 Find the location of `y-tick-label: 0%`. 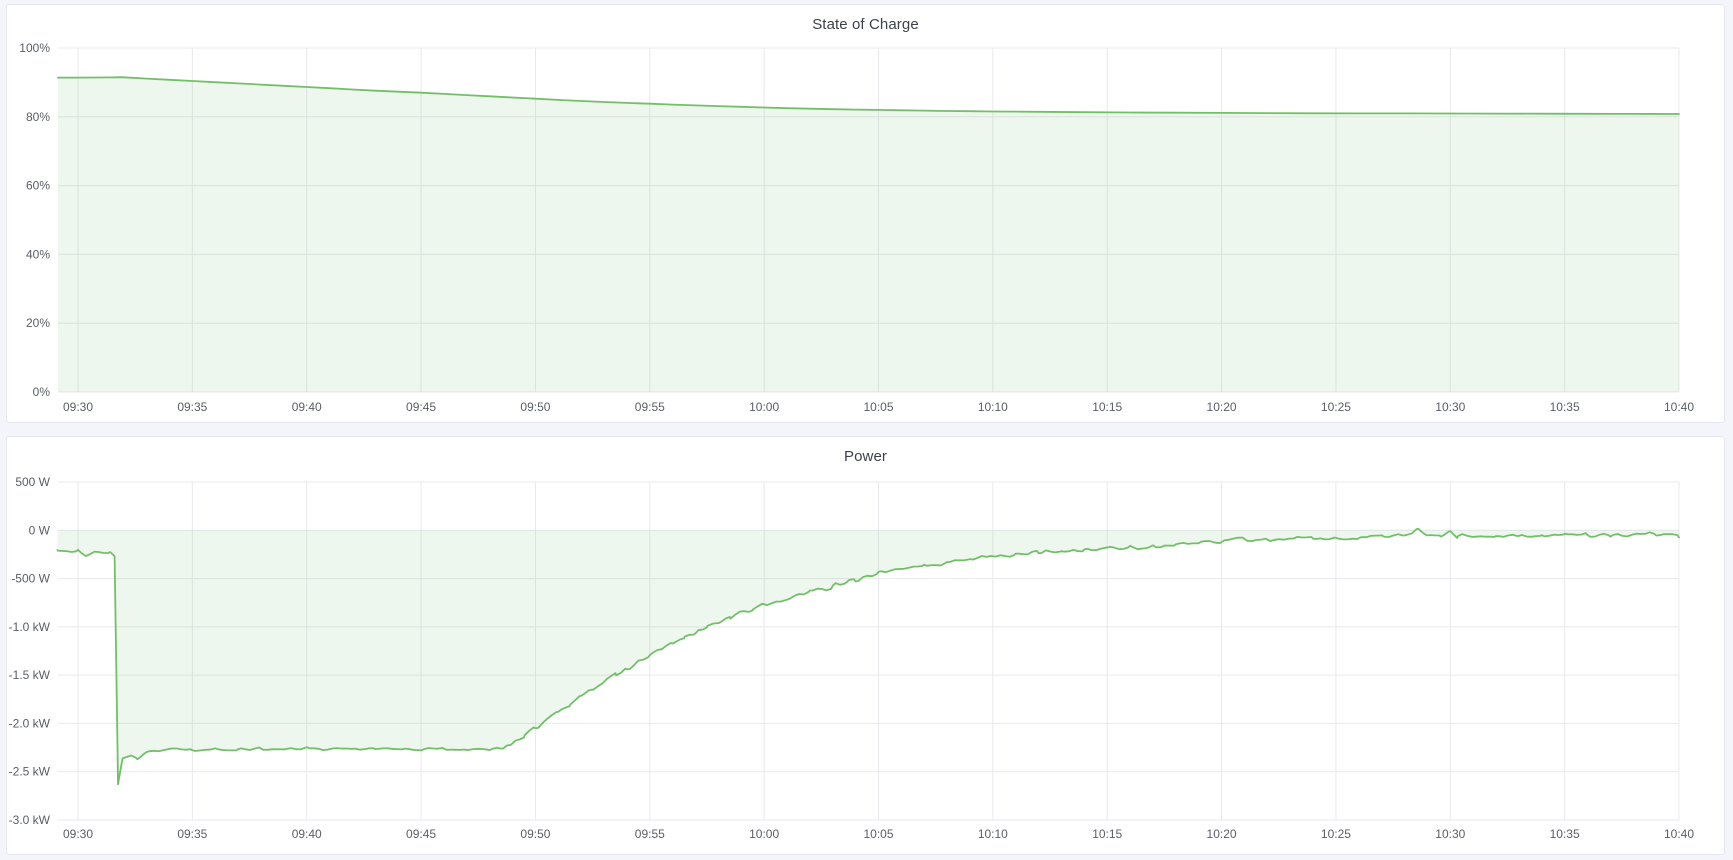

y-tick-label: 0% is located at coordinates (42, 392).